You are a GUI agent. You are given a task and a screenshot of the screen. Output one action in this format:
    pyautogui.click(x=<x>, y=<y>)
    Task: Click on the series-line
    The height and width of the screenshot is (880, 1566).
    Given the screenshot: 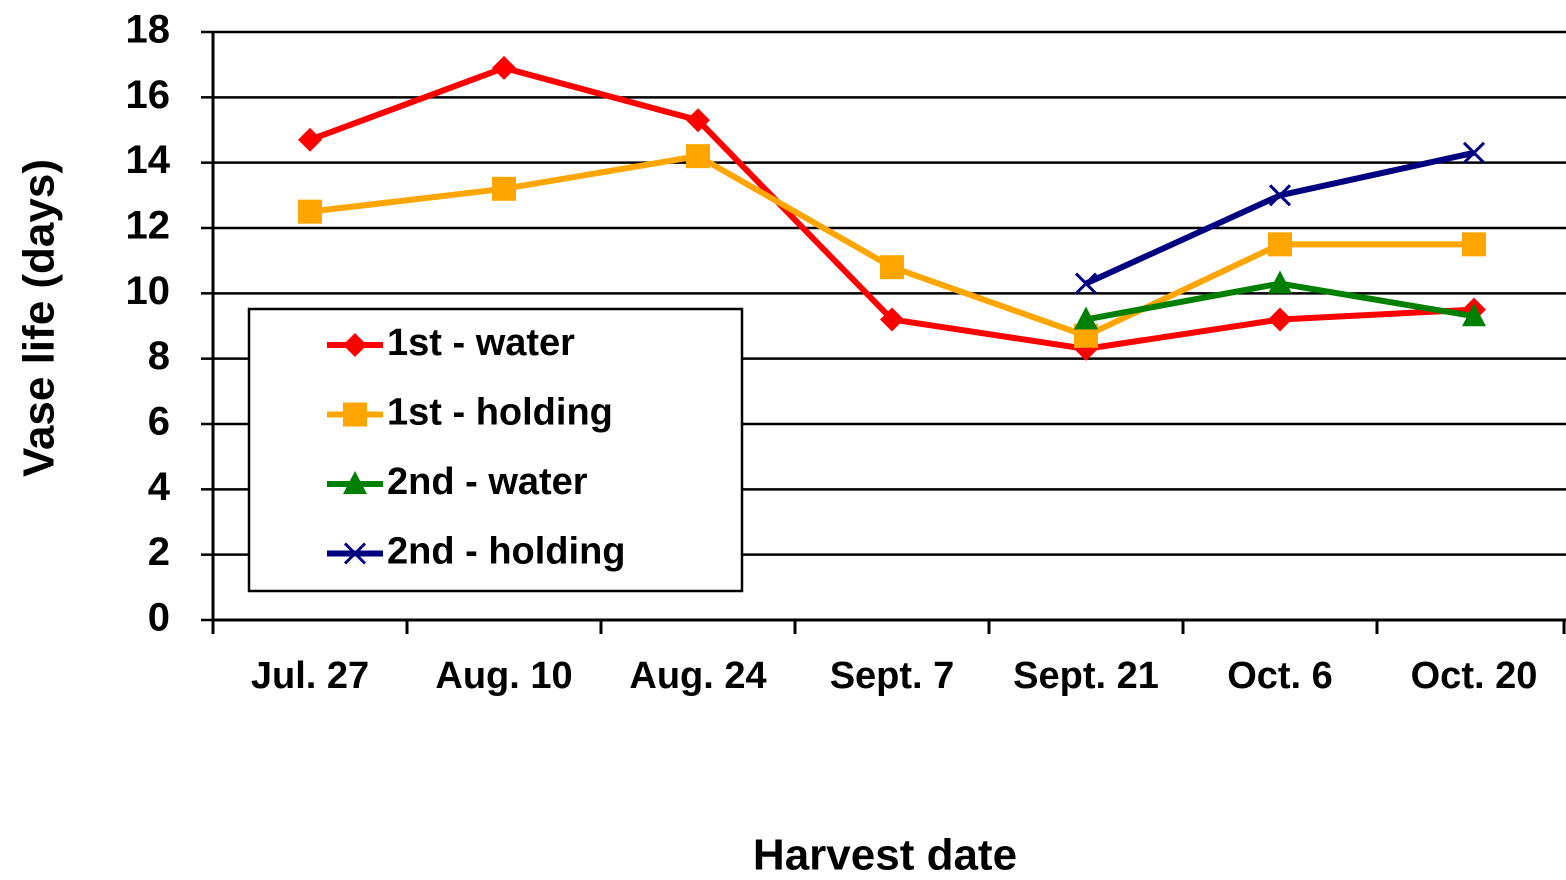 What is the action you would take?
    pyautogui.click(x=1279, y=218)
    